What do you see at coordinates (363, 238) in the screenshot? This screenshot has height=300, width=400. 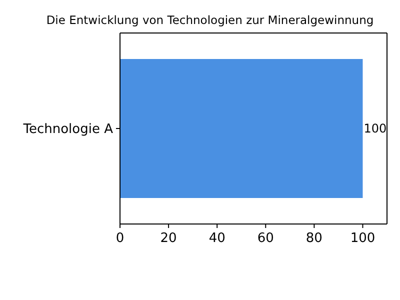 I see `x-tick-label: 100` at bounding box center [363, 238].